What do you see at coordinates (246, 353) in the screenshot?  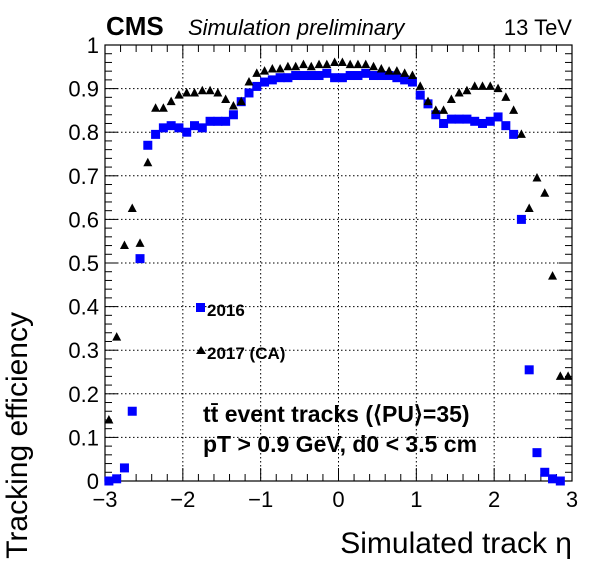 I see `legend-label-2017: 2017 (CA)` at bounding box center [246, 353].